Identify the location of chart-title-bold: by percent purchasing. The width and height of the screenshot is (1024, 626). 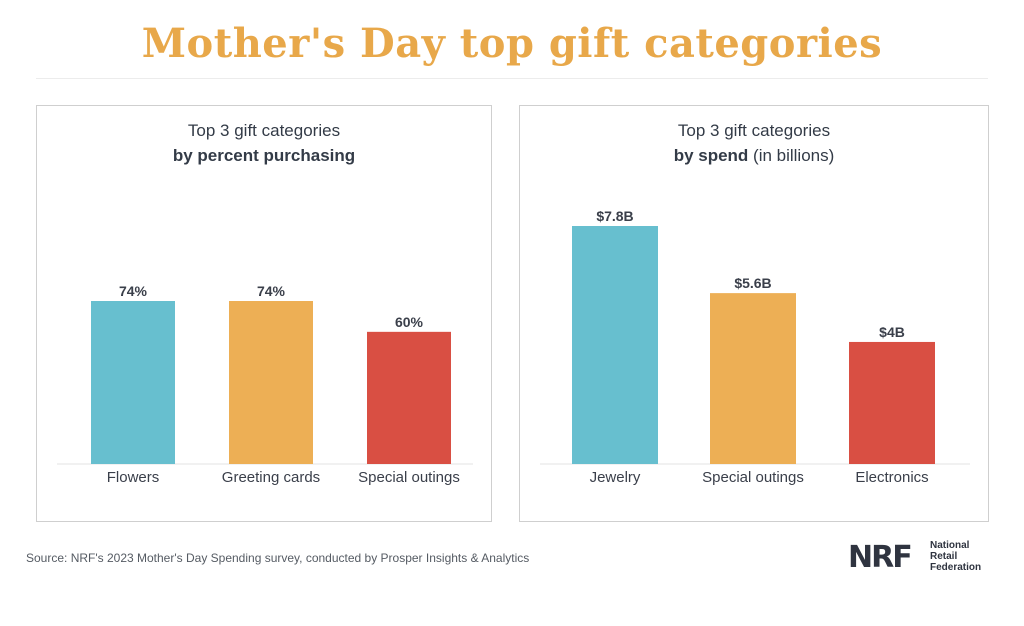
(264, 155).